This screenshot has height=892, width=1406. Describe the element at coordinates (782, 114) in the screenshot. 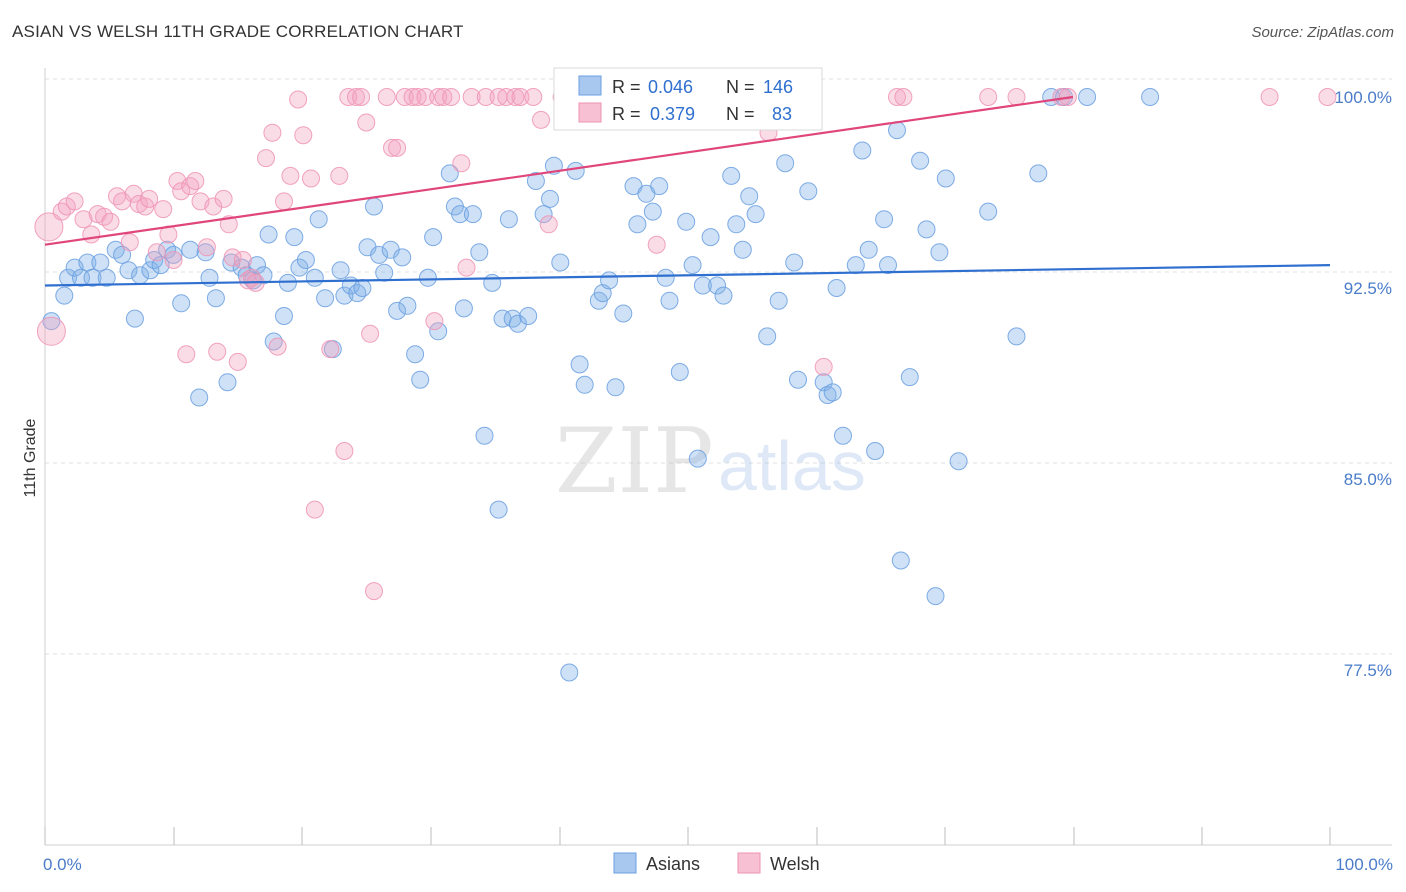

I see `stats-n-value-welsh: 83` at that location.